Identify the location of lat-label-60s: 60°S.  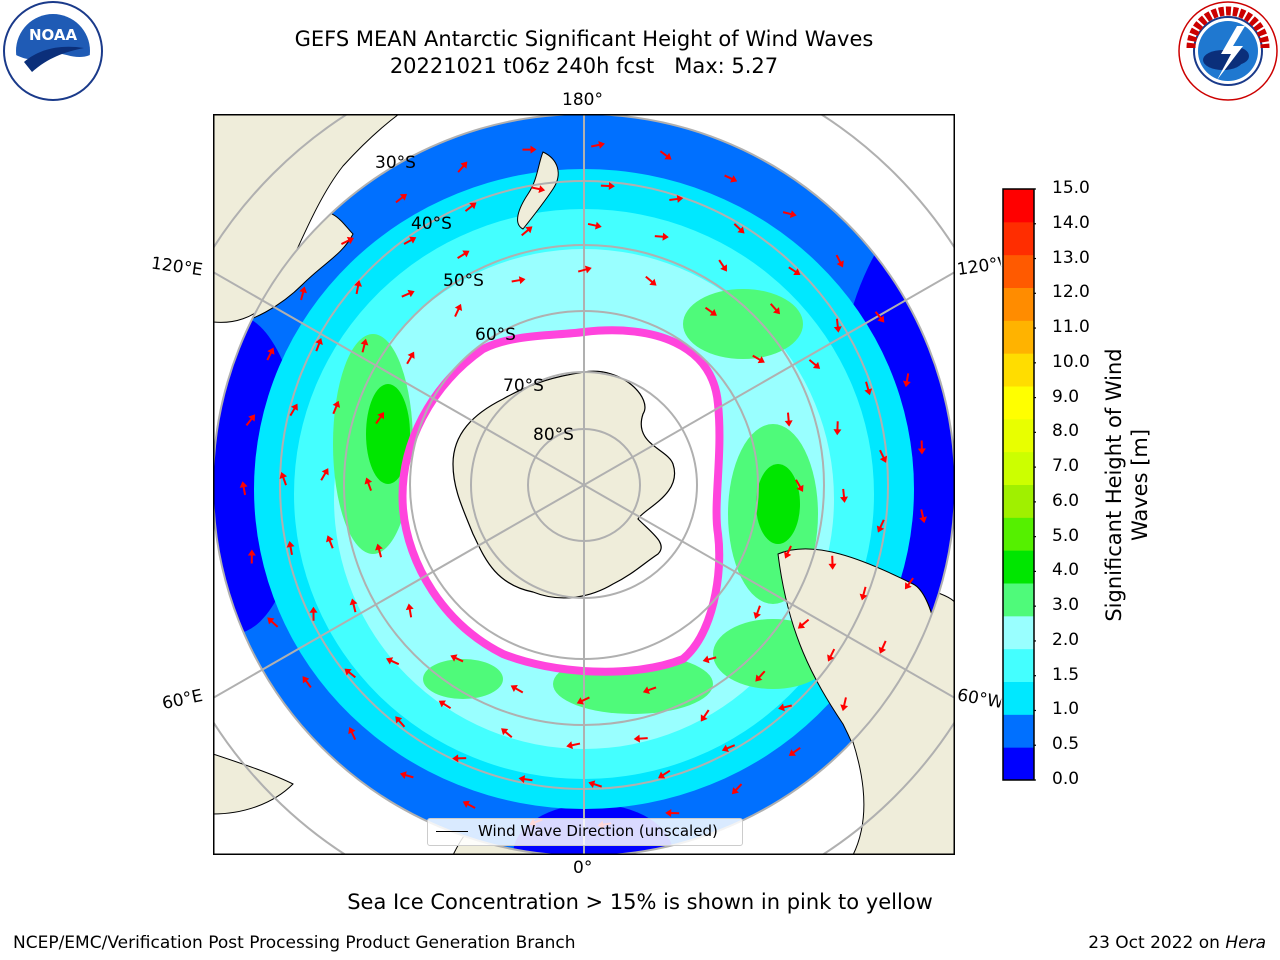
(495, 335).